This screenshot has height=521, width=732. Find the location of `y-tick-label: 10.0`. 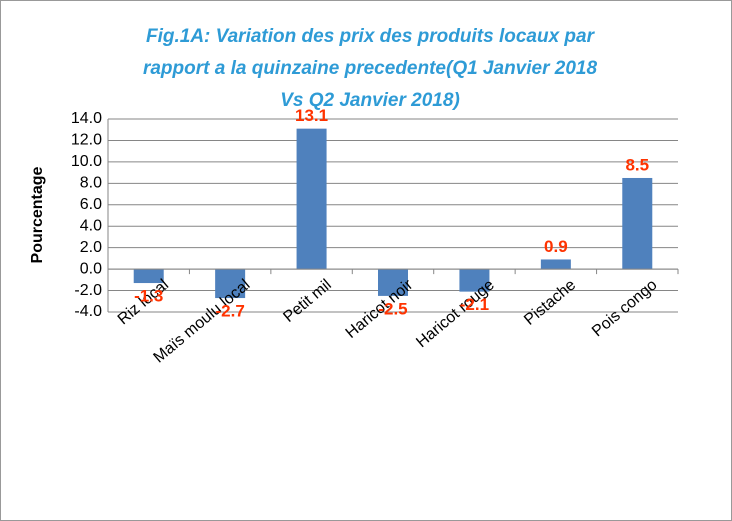

y-tick-label: 10.0 is located at coordinates (86, 161).